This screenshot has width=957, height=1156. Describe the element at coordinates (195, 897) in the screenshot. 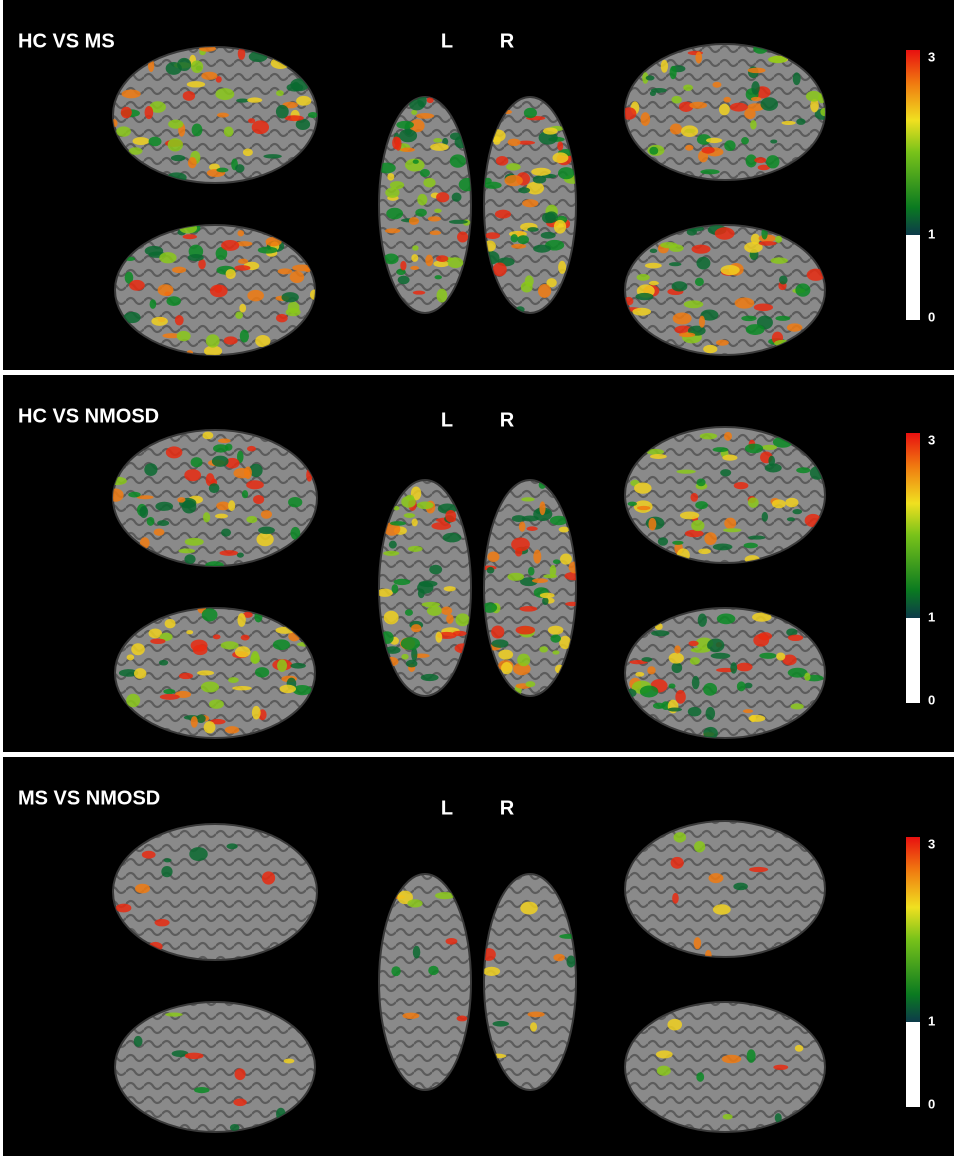

I see `activation-overlay` at that location.